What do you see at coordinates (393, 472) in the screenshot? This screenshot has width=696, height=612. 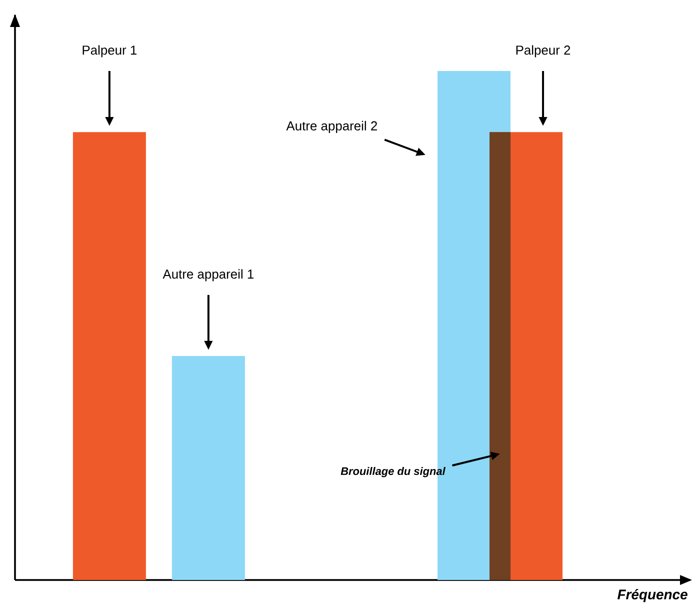 I see `annotation: Brouillage du signal` at bounding box center [393, 472].